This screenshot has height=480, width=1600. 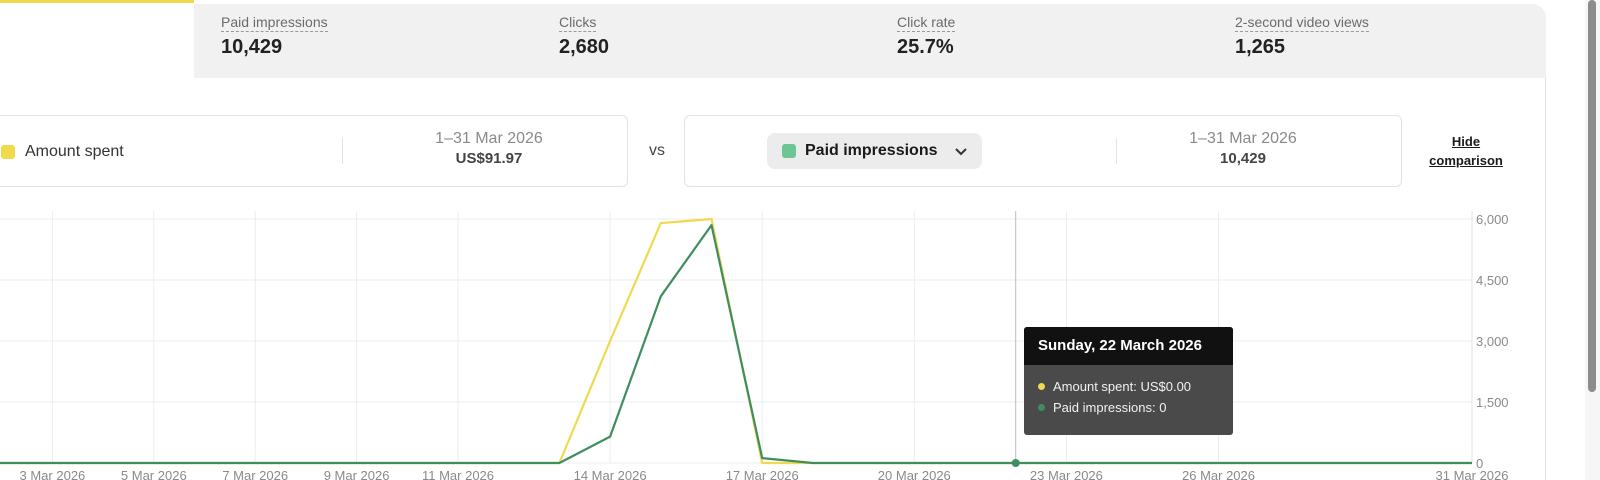 I want to click on secondary-metric-name: Paid impressions, so click(x=871, y=150).